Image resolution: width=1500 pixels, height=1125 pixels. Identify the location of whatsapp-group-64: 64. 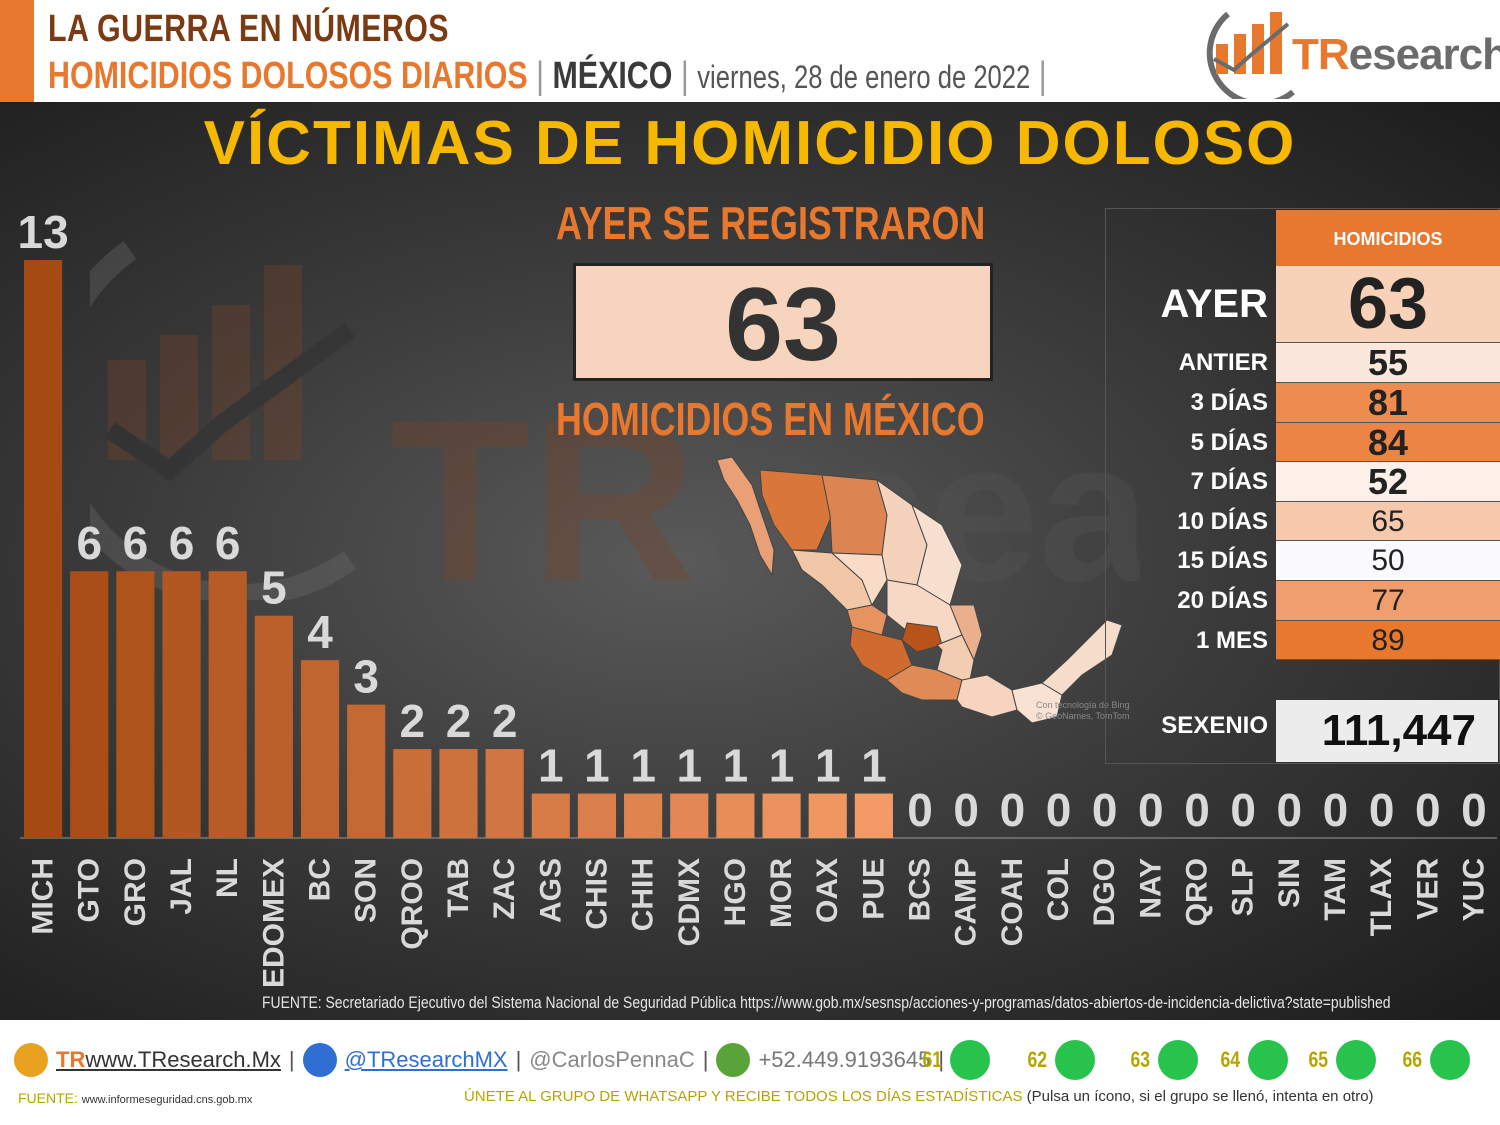
(1253, 1060).